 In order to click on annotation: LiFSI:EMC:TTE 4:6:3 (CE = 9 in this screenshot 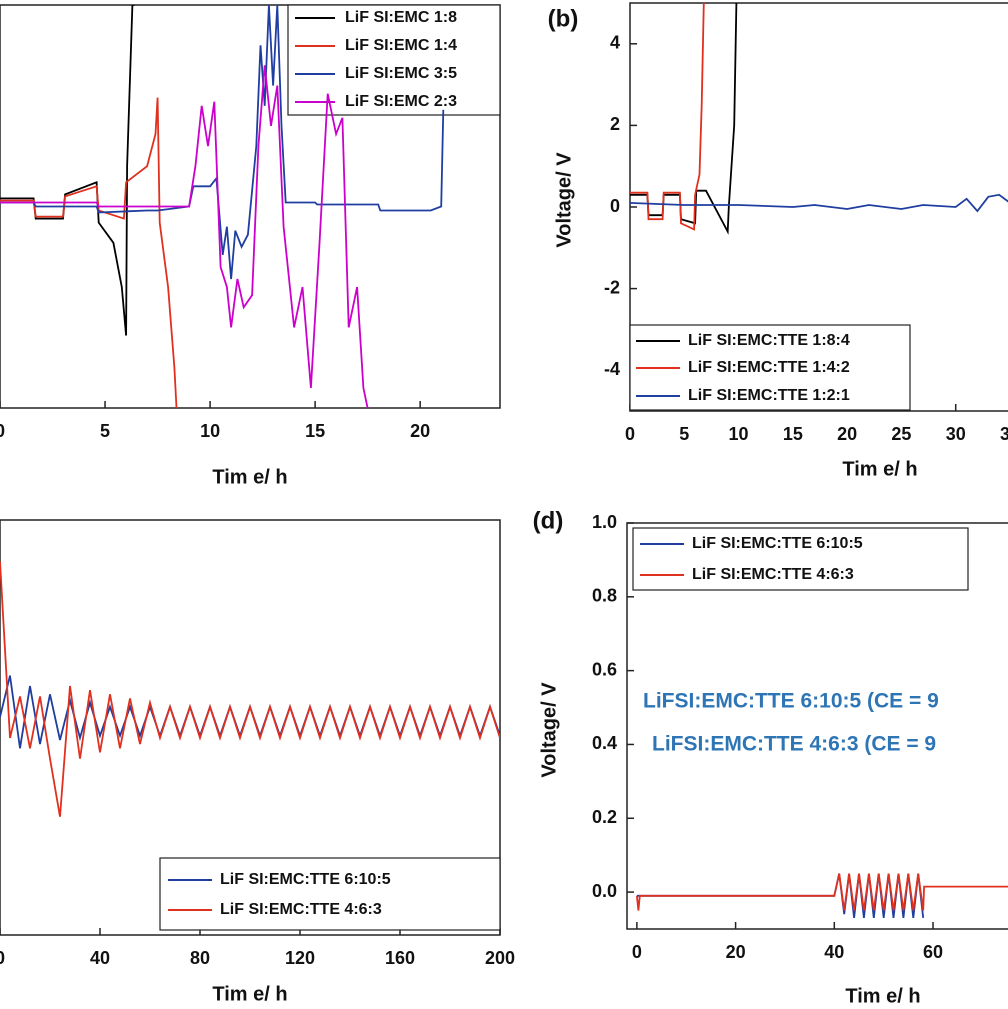, I will do `click(794, 744)`.